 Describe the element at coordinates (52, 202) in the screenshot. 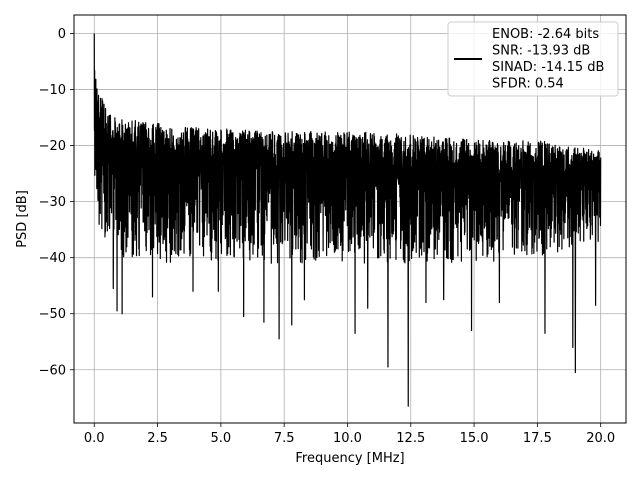

I see `y-tick-label: −30` at that location.